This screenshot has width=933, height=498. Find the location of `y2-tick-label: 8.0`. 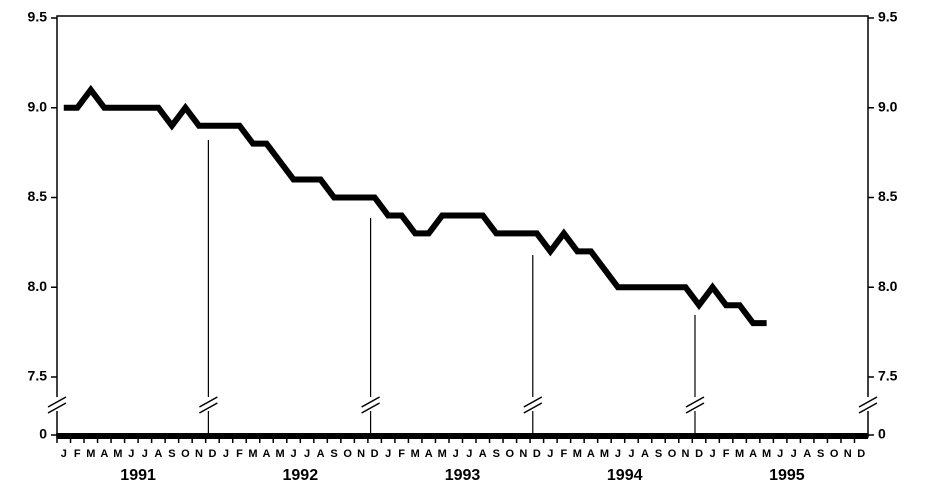

y2-tick-label: 8.0 is located at coordinates (888, 286).